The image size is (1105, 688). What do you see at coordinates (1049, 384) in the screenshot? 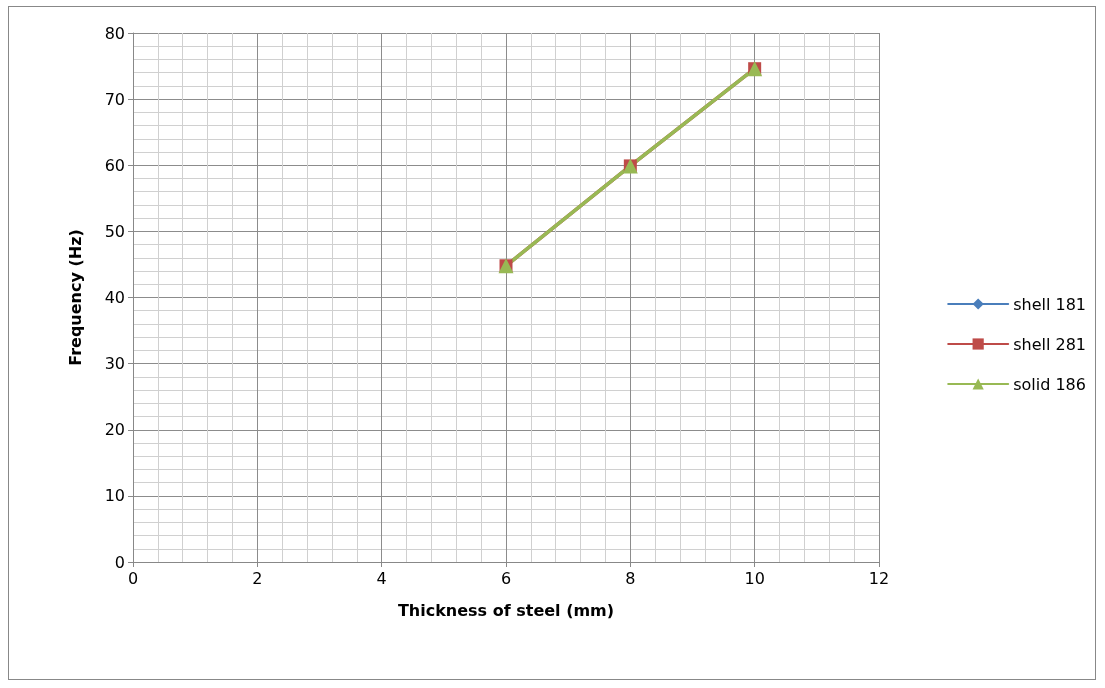
I see `legend-label: solid 186` at bounding box center [1049, 384].